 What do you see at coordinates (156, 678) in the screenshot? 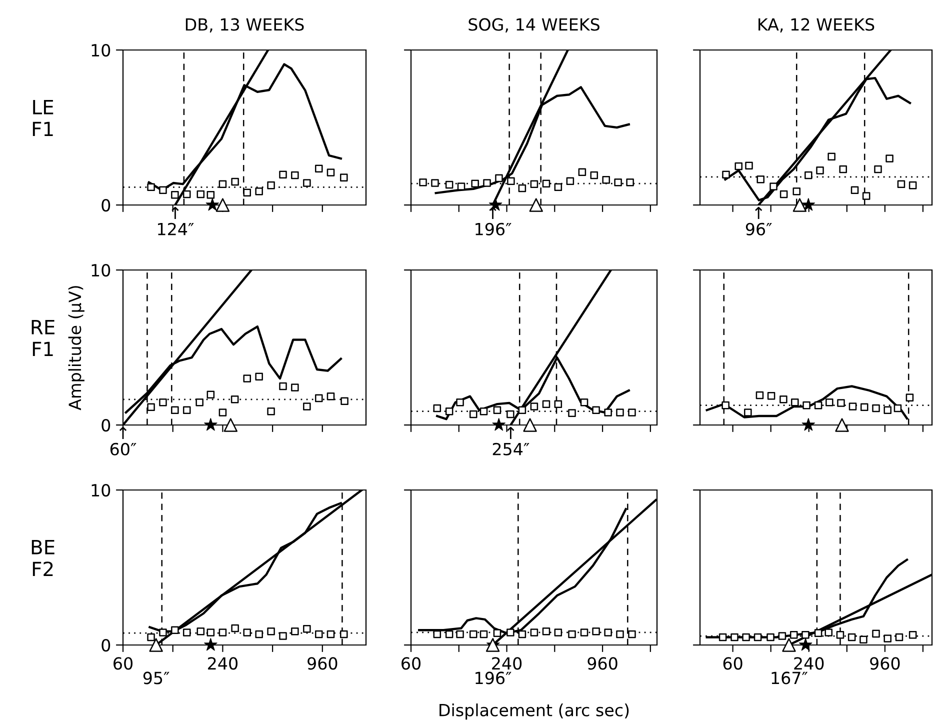
I see `annotation: 95″` at bounding box center [156, 678].